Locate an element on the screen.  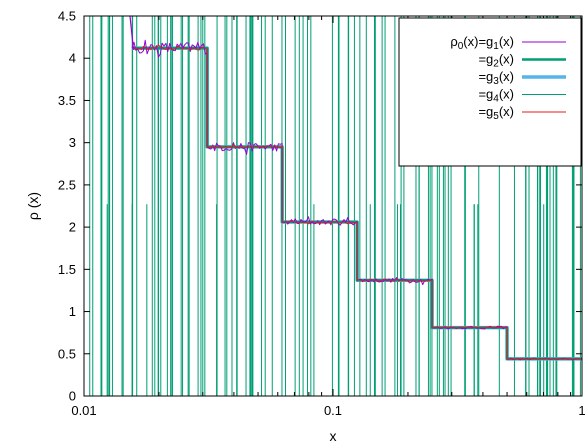
y-tick-label: 2.5 is located at coordinates (67, 184).